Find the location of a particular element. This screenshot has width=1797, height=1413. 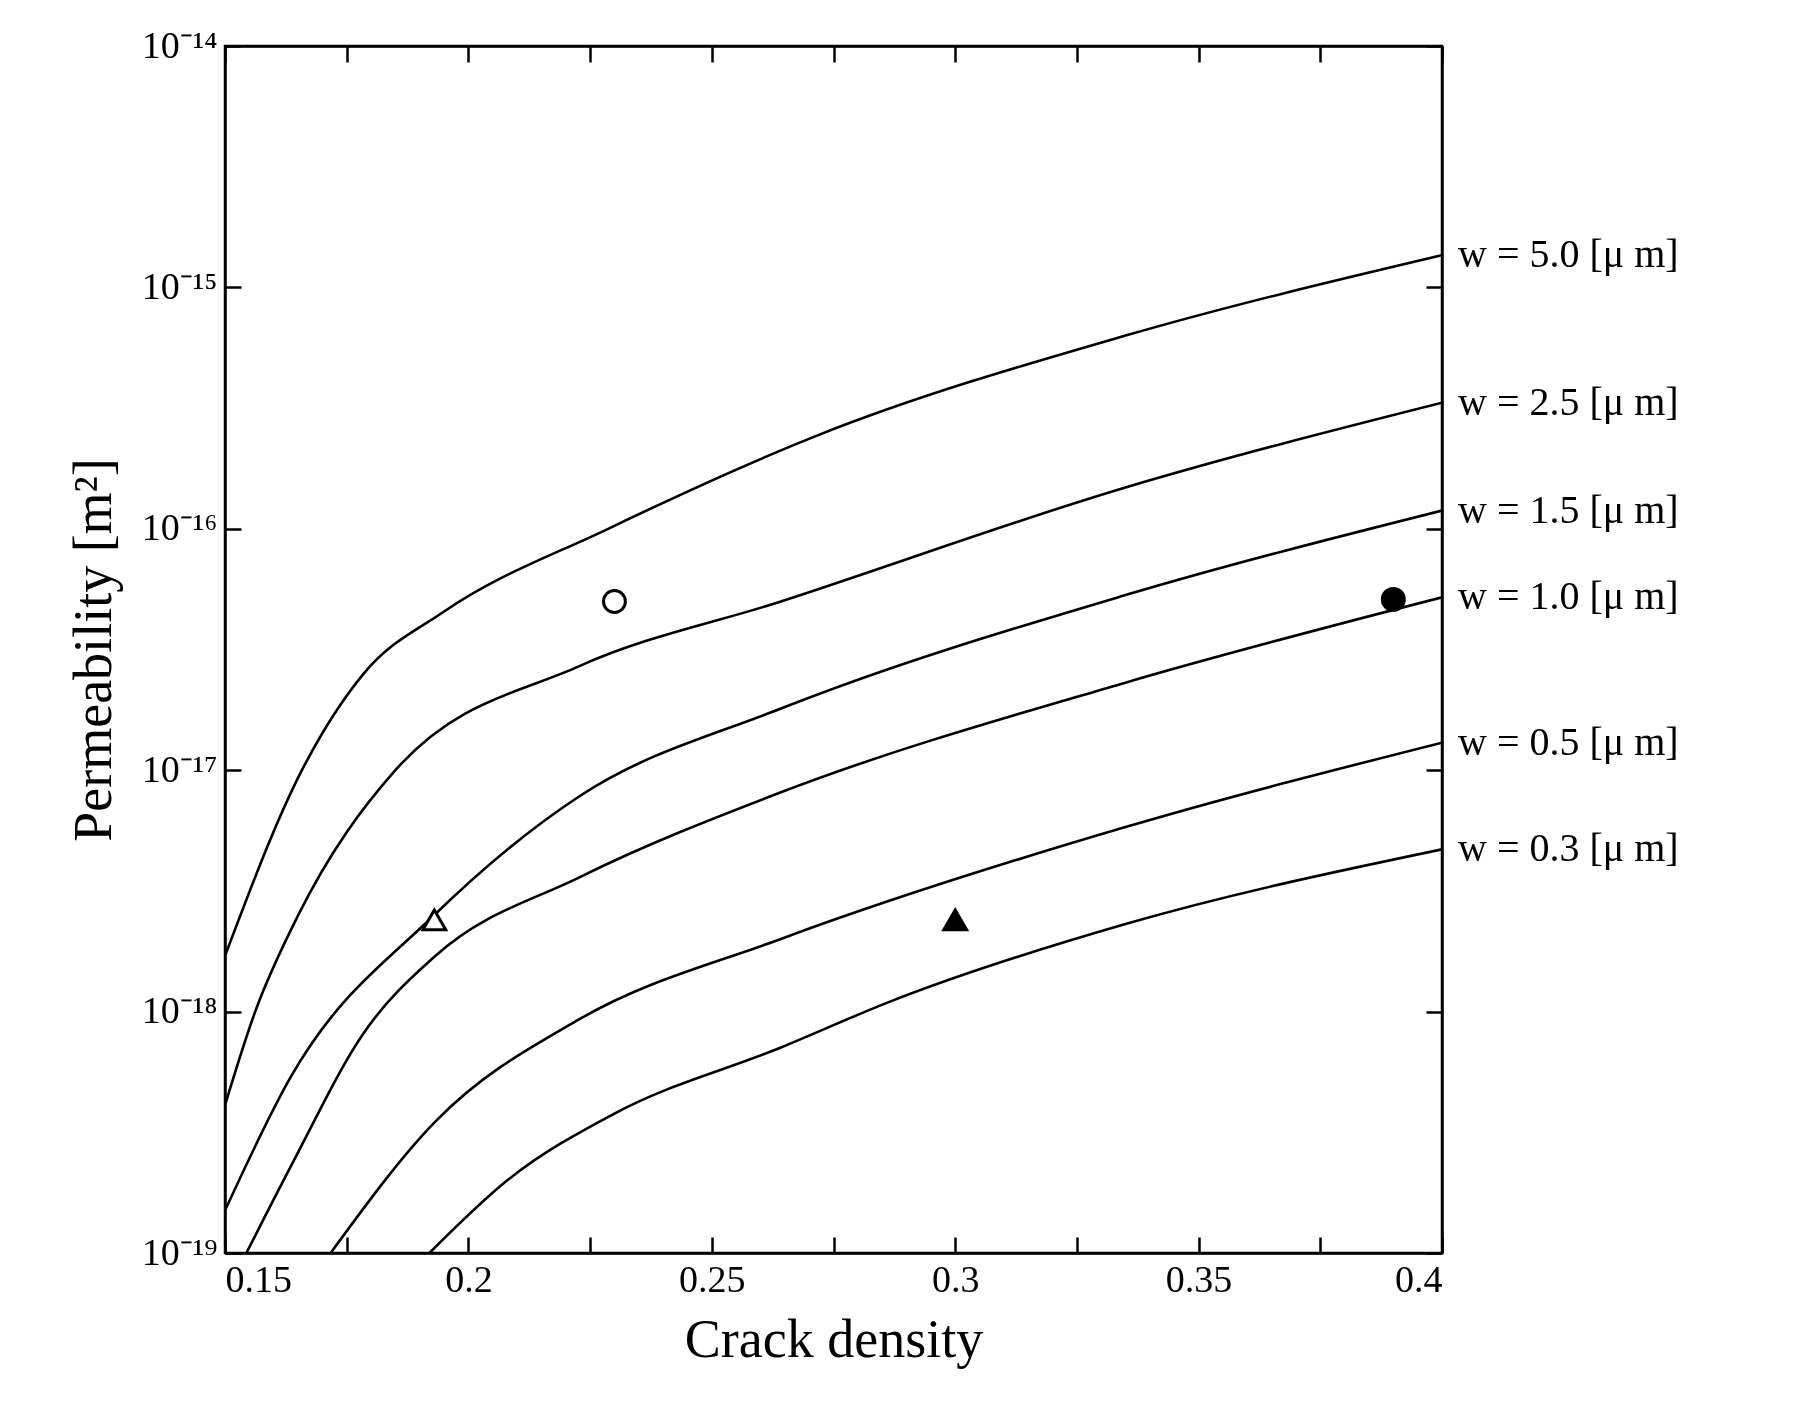

x-tick-label: 0.3 is located at coordinates (955, 1278).